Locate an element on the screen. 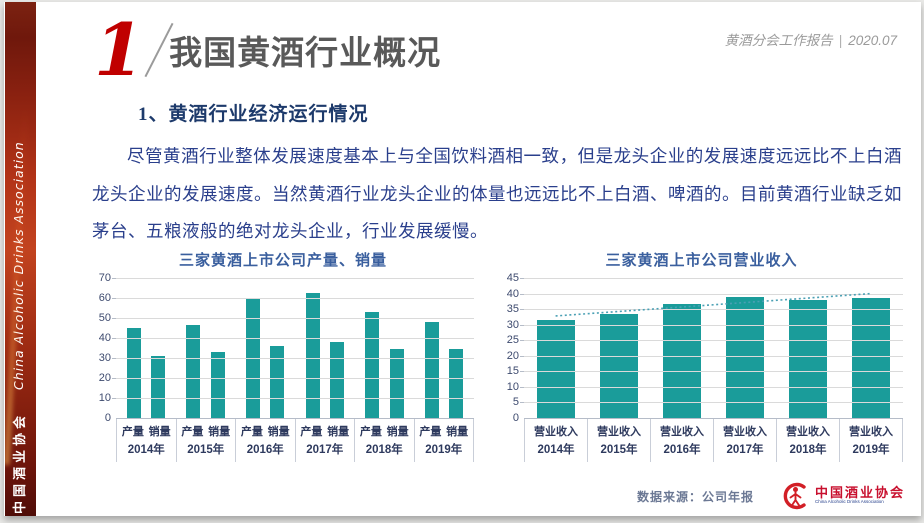  y-tick-label: 35 is located at coordinates (512, 309).